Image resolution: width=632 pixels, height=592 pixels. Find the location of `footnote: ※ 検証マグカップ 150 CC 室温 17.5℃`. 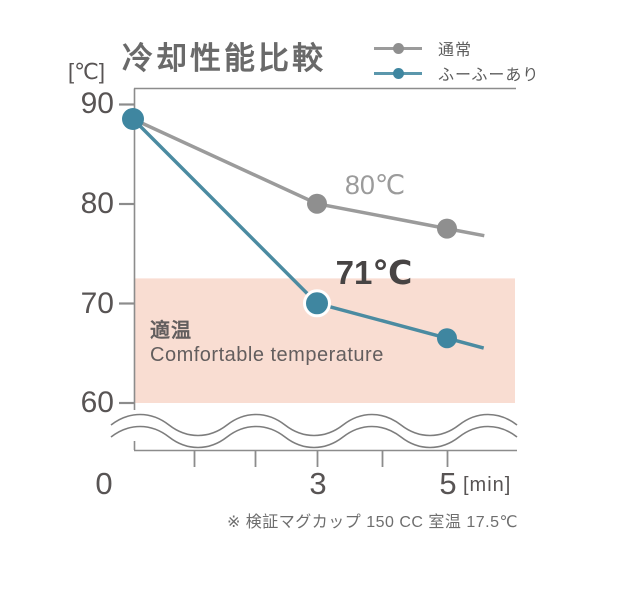

footnote: ※ 検証マグカップ 150 CC 室温 17.5℃ is located at coordinates (372, 522).